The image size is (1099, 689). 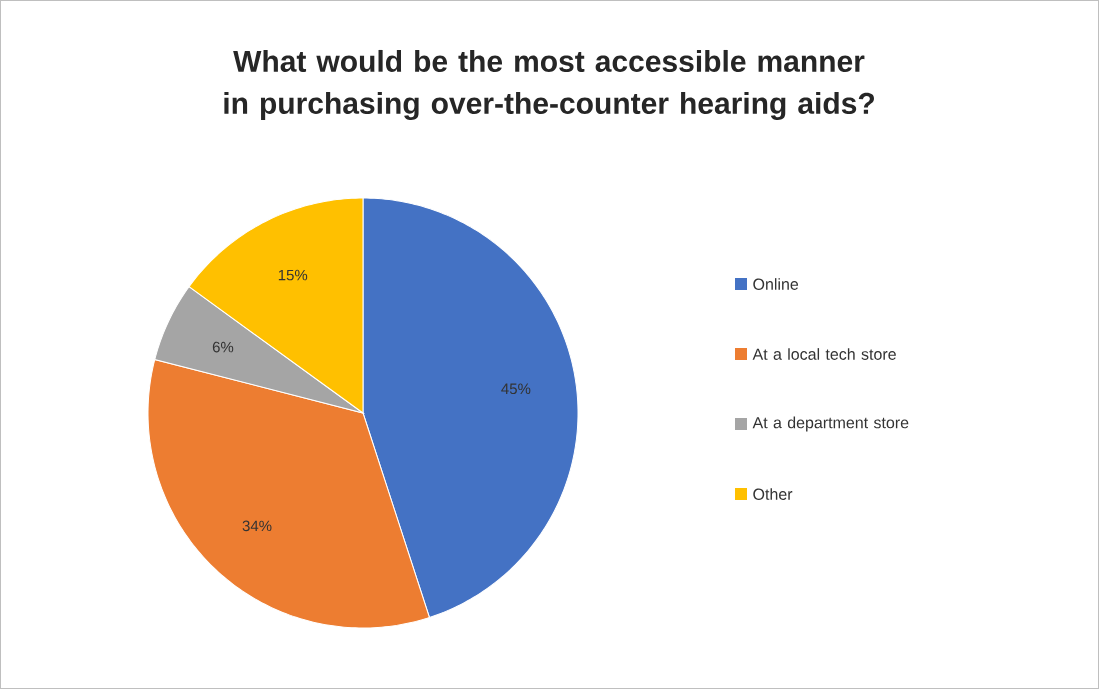 I want to click on data-label: 15%, so click(x=293, y=275).